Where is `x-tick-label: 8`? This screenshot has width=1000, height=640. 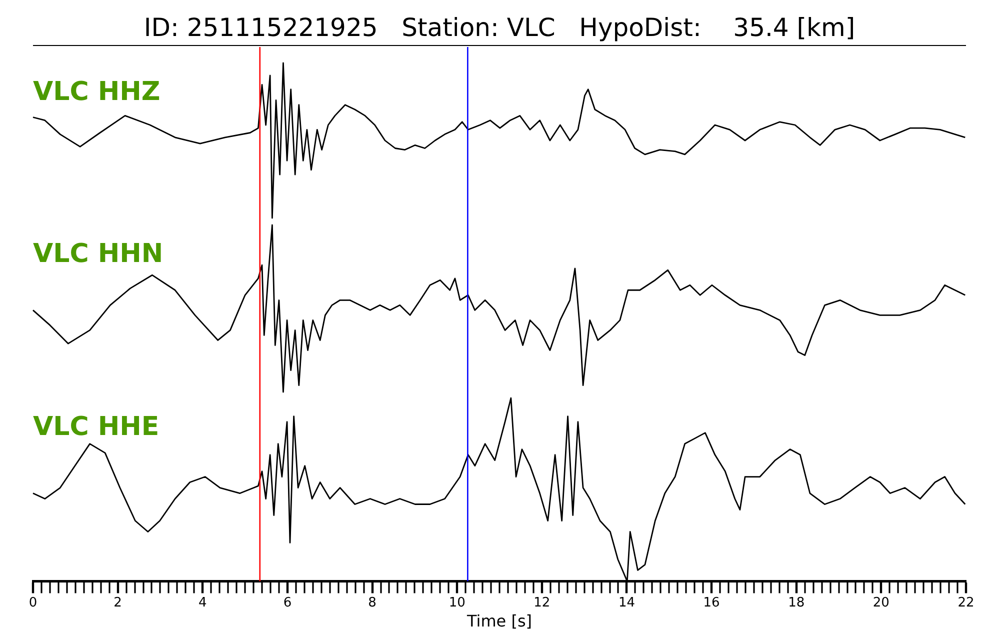 x-tick-label: 8 is located at coordinates (372, 602).